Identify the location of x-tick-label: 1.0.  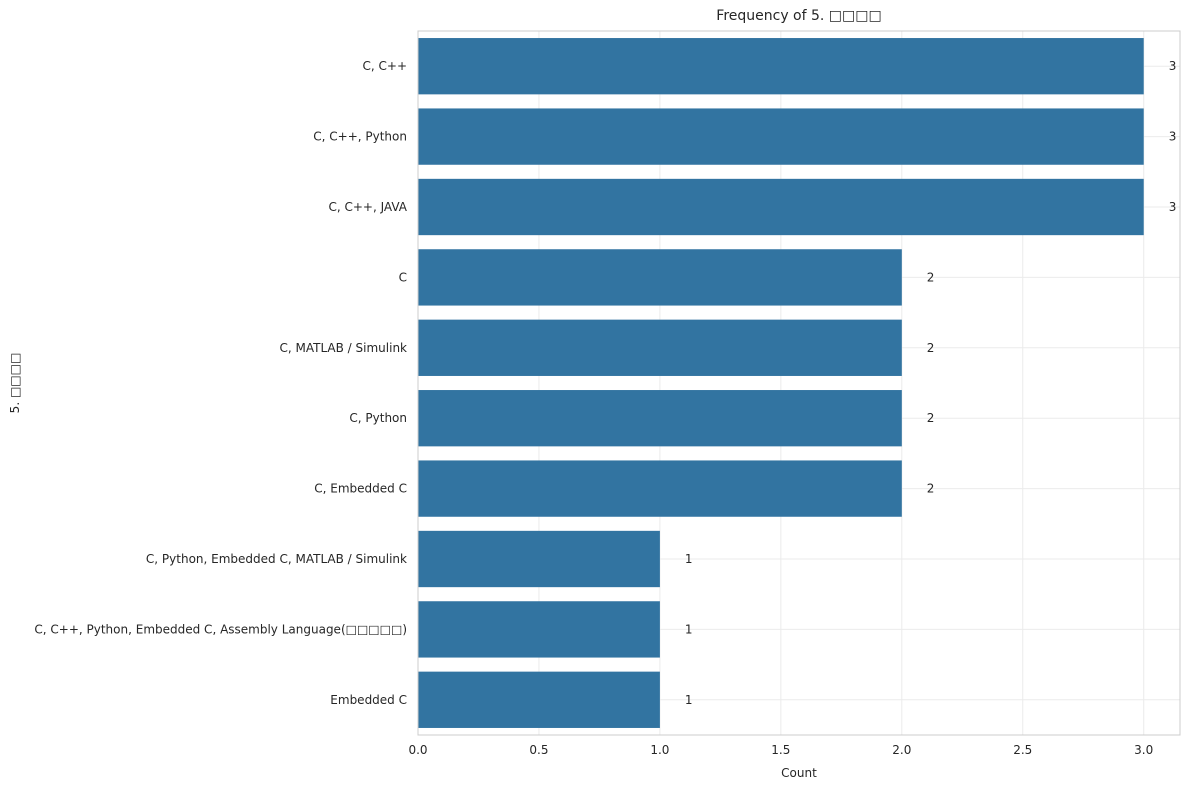
(659, 750).